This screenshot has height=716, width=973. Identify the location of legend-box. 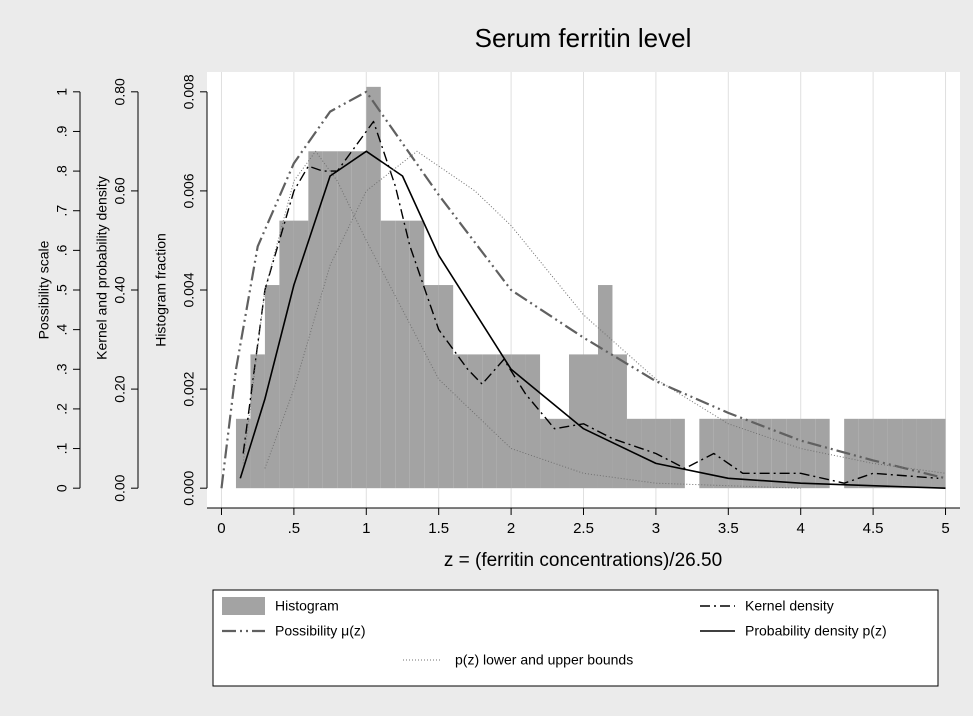
(575, 638).